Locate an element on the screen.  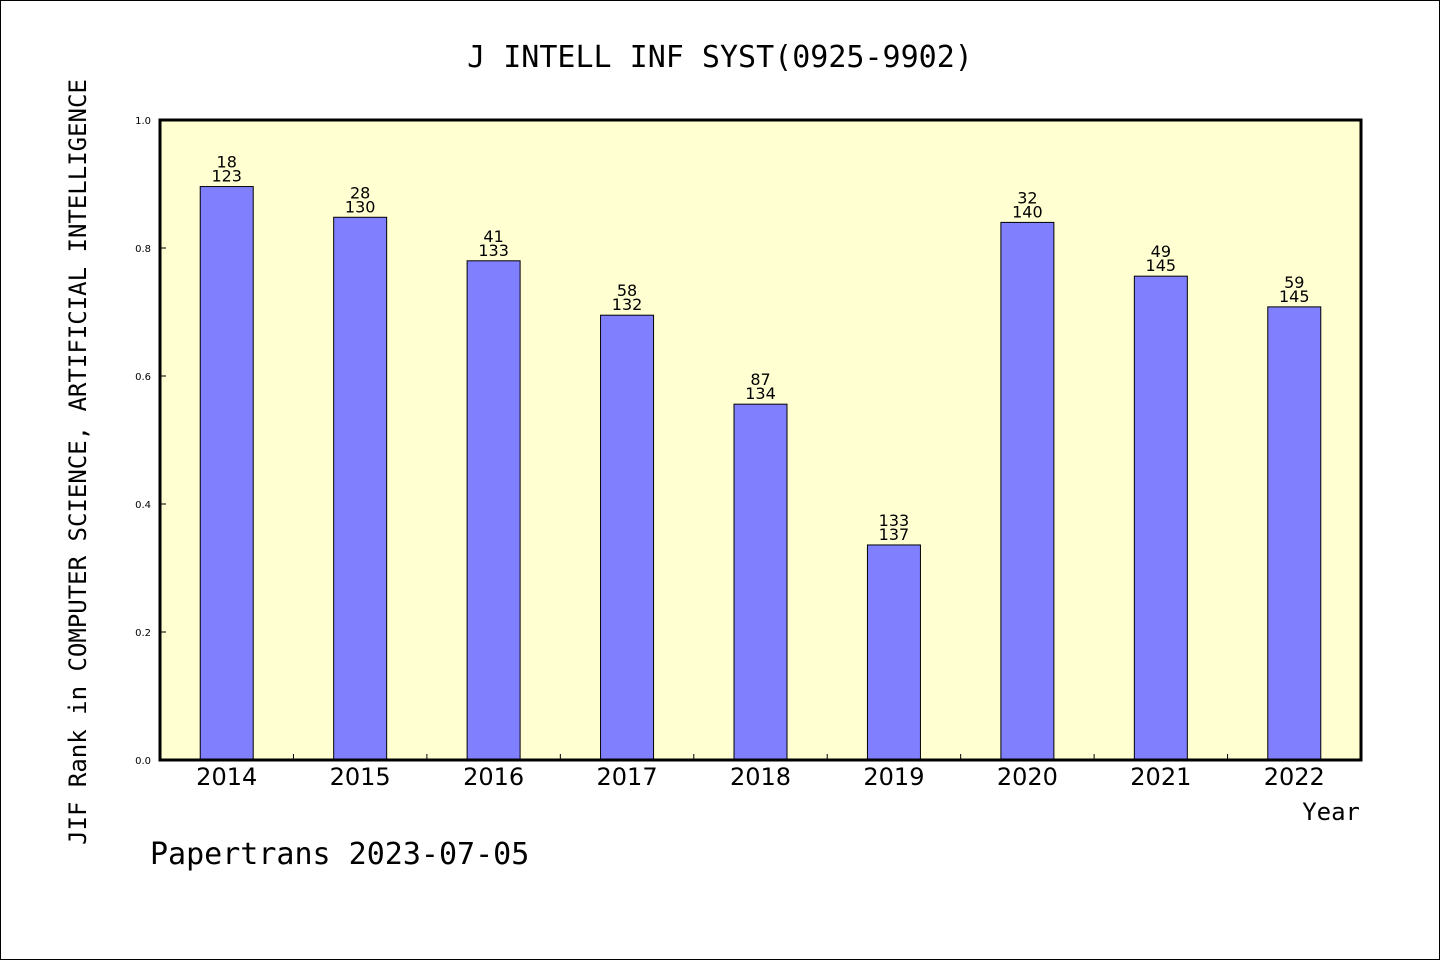
bar-total-label: 133 is located at coordinates (493, 250).